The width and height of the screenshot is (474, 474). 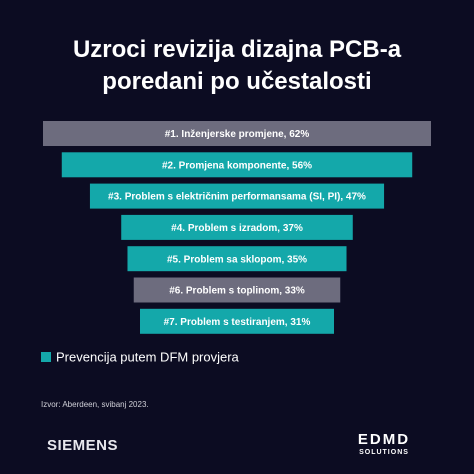 I want to click on source: Izvor: Aberdeen, svibanj 2023., so click(x=95, y=404).